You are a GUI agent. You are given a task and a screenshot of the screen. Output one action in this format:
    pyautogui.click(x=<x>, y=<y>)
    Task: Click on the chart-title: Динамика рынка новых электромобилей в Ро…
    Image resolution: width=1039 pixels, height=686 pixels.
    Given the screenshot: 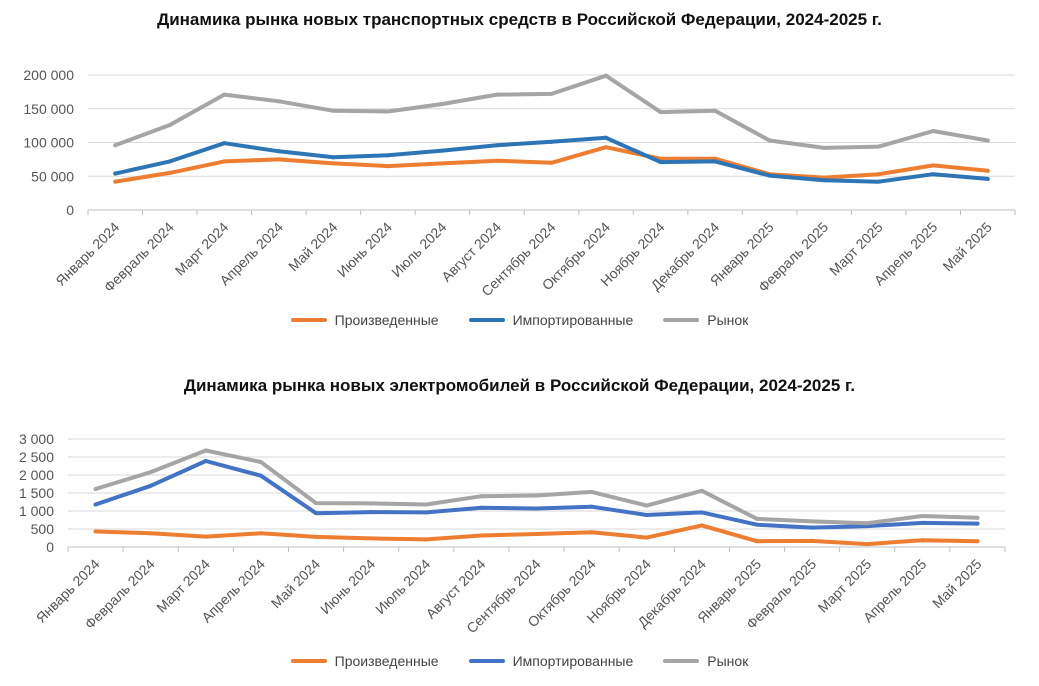 What is the action you would take?
    pyautogui.click(x=519, y=385)
    